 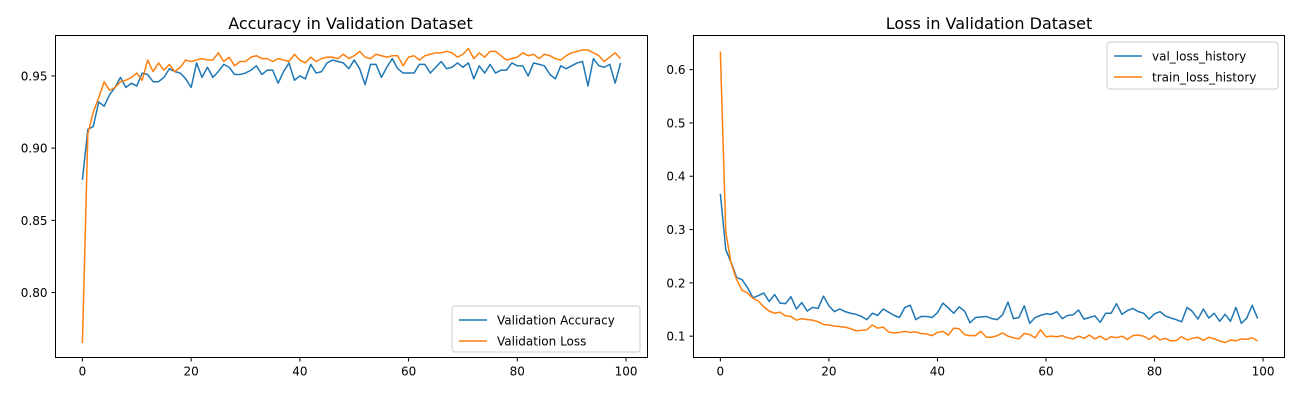 What do you see at coordinates (408, 372) in the screenshot?
I see `accuracy-x-tick-label: 60` at bounding box center [408, 372].